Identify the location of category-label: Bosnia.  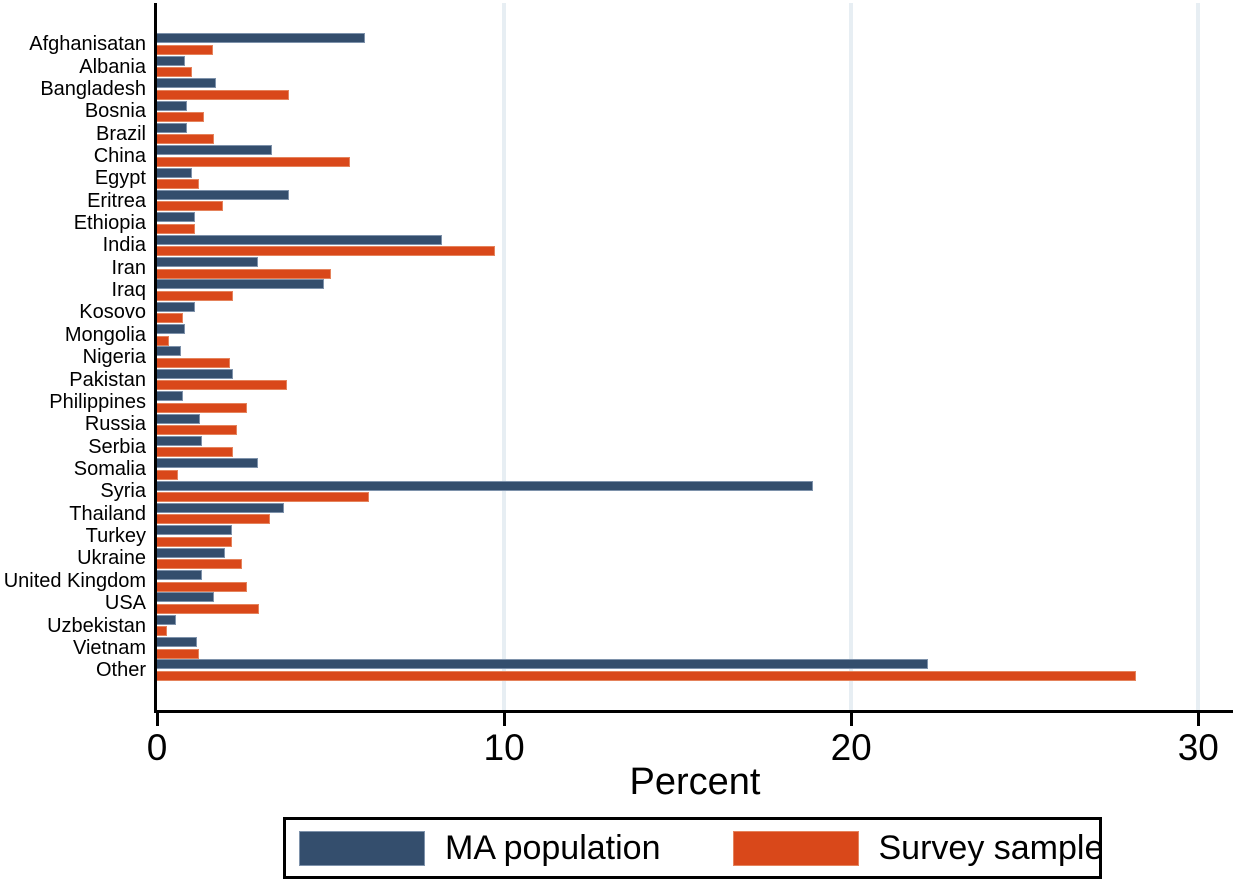
(115, 111).